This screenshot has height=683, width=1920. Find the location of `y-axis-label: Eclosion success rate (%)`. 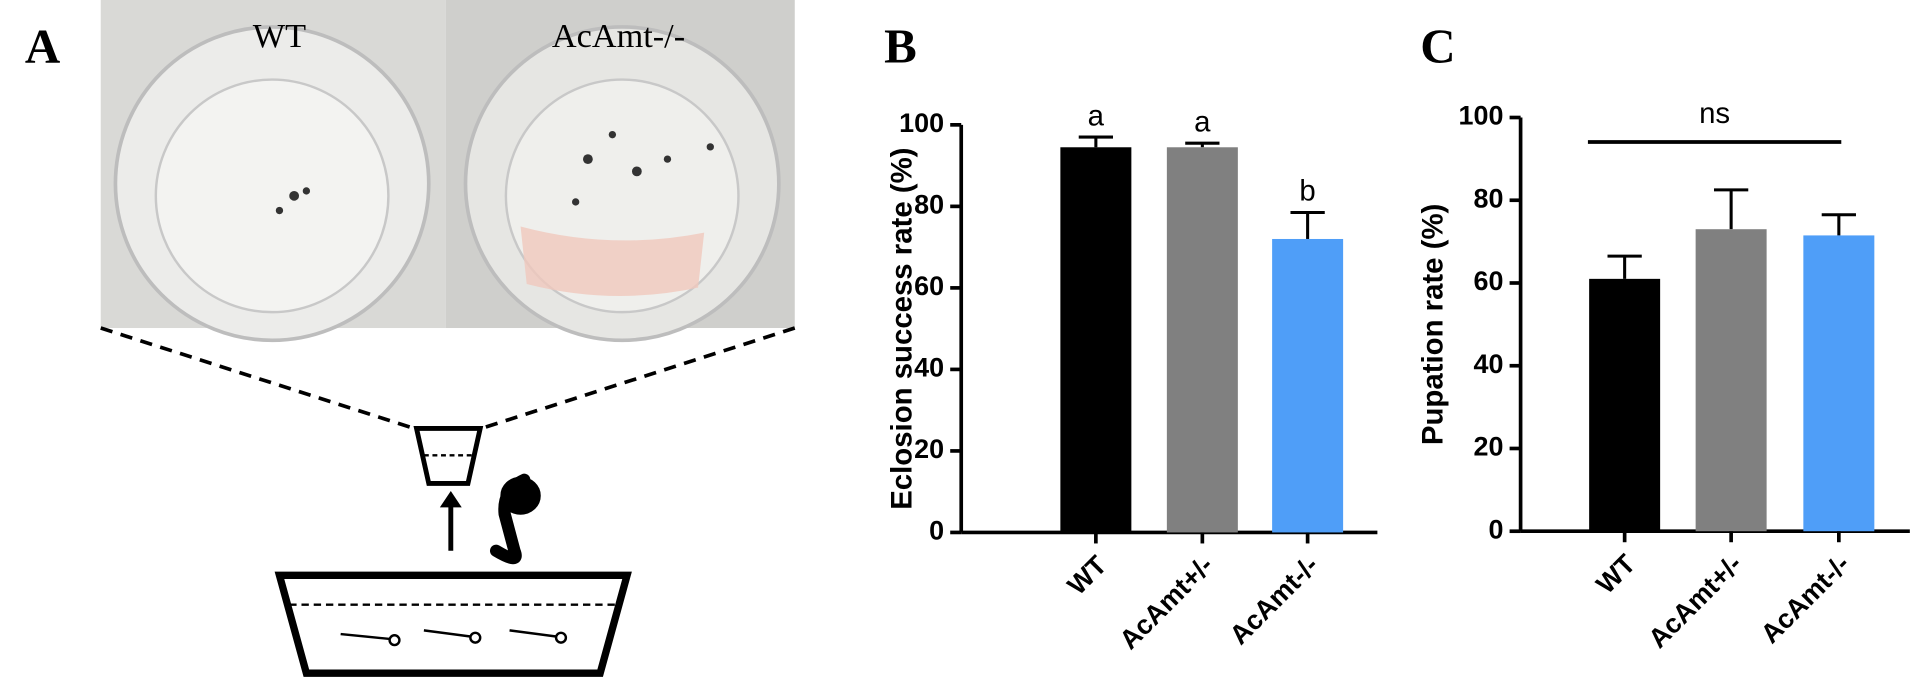

y-axis-label: Eclosion success rate (%) is located at coordinates (901, 329).